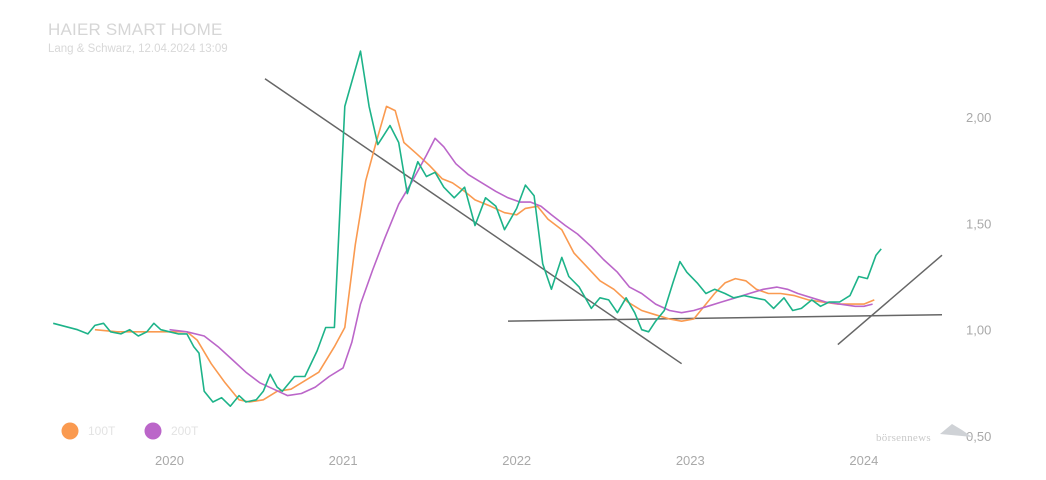 The image size is (1046, 480). What do you see at coordinates (185, 431) in the screenshot?
I see `legend-label: 200T` at bounding box center [185, 431].